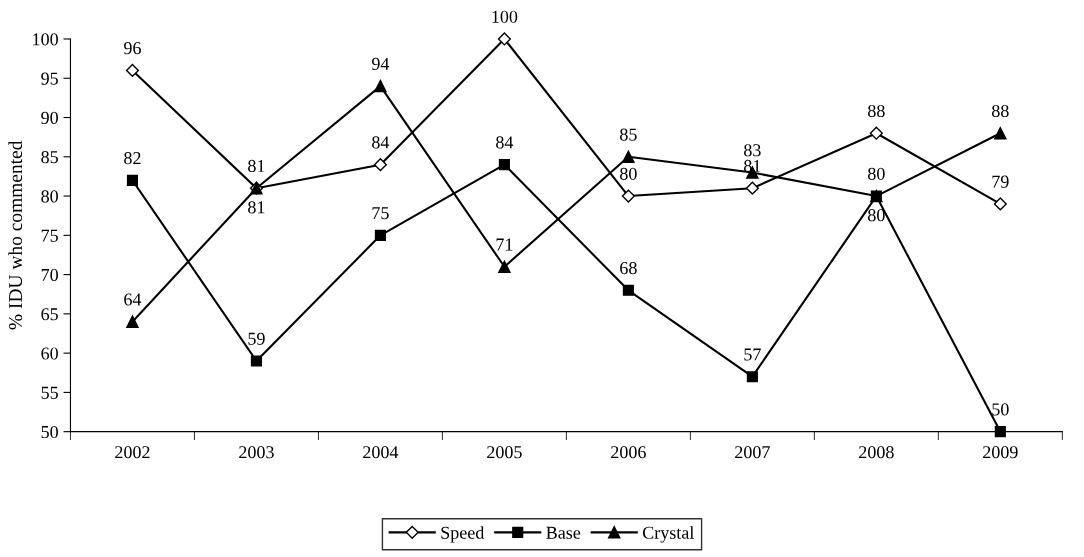 The width and height of the screenshot is (1084, 557). What do you see at coordinates (752, 354) in the screenshot?
I see `data-label: 57` at bounding box center [752, 354].